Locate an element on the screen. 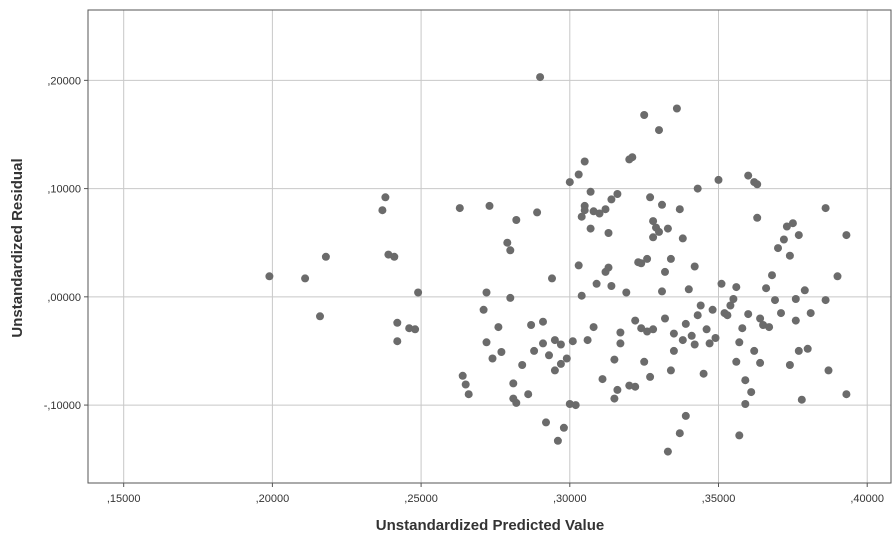  x-tick-label: ,15000 is located at coordinates (124, 499).